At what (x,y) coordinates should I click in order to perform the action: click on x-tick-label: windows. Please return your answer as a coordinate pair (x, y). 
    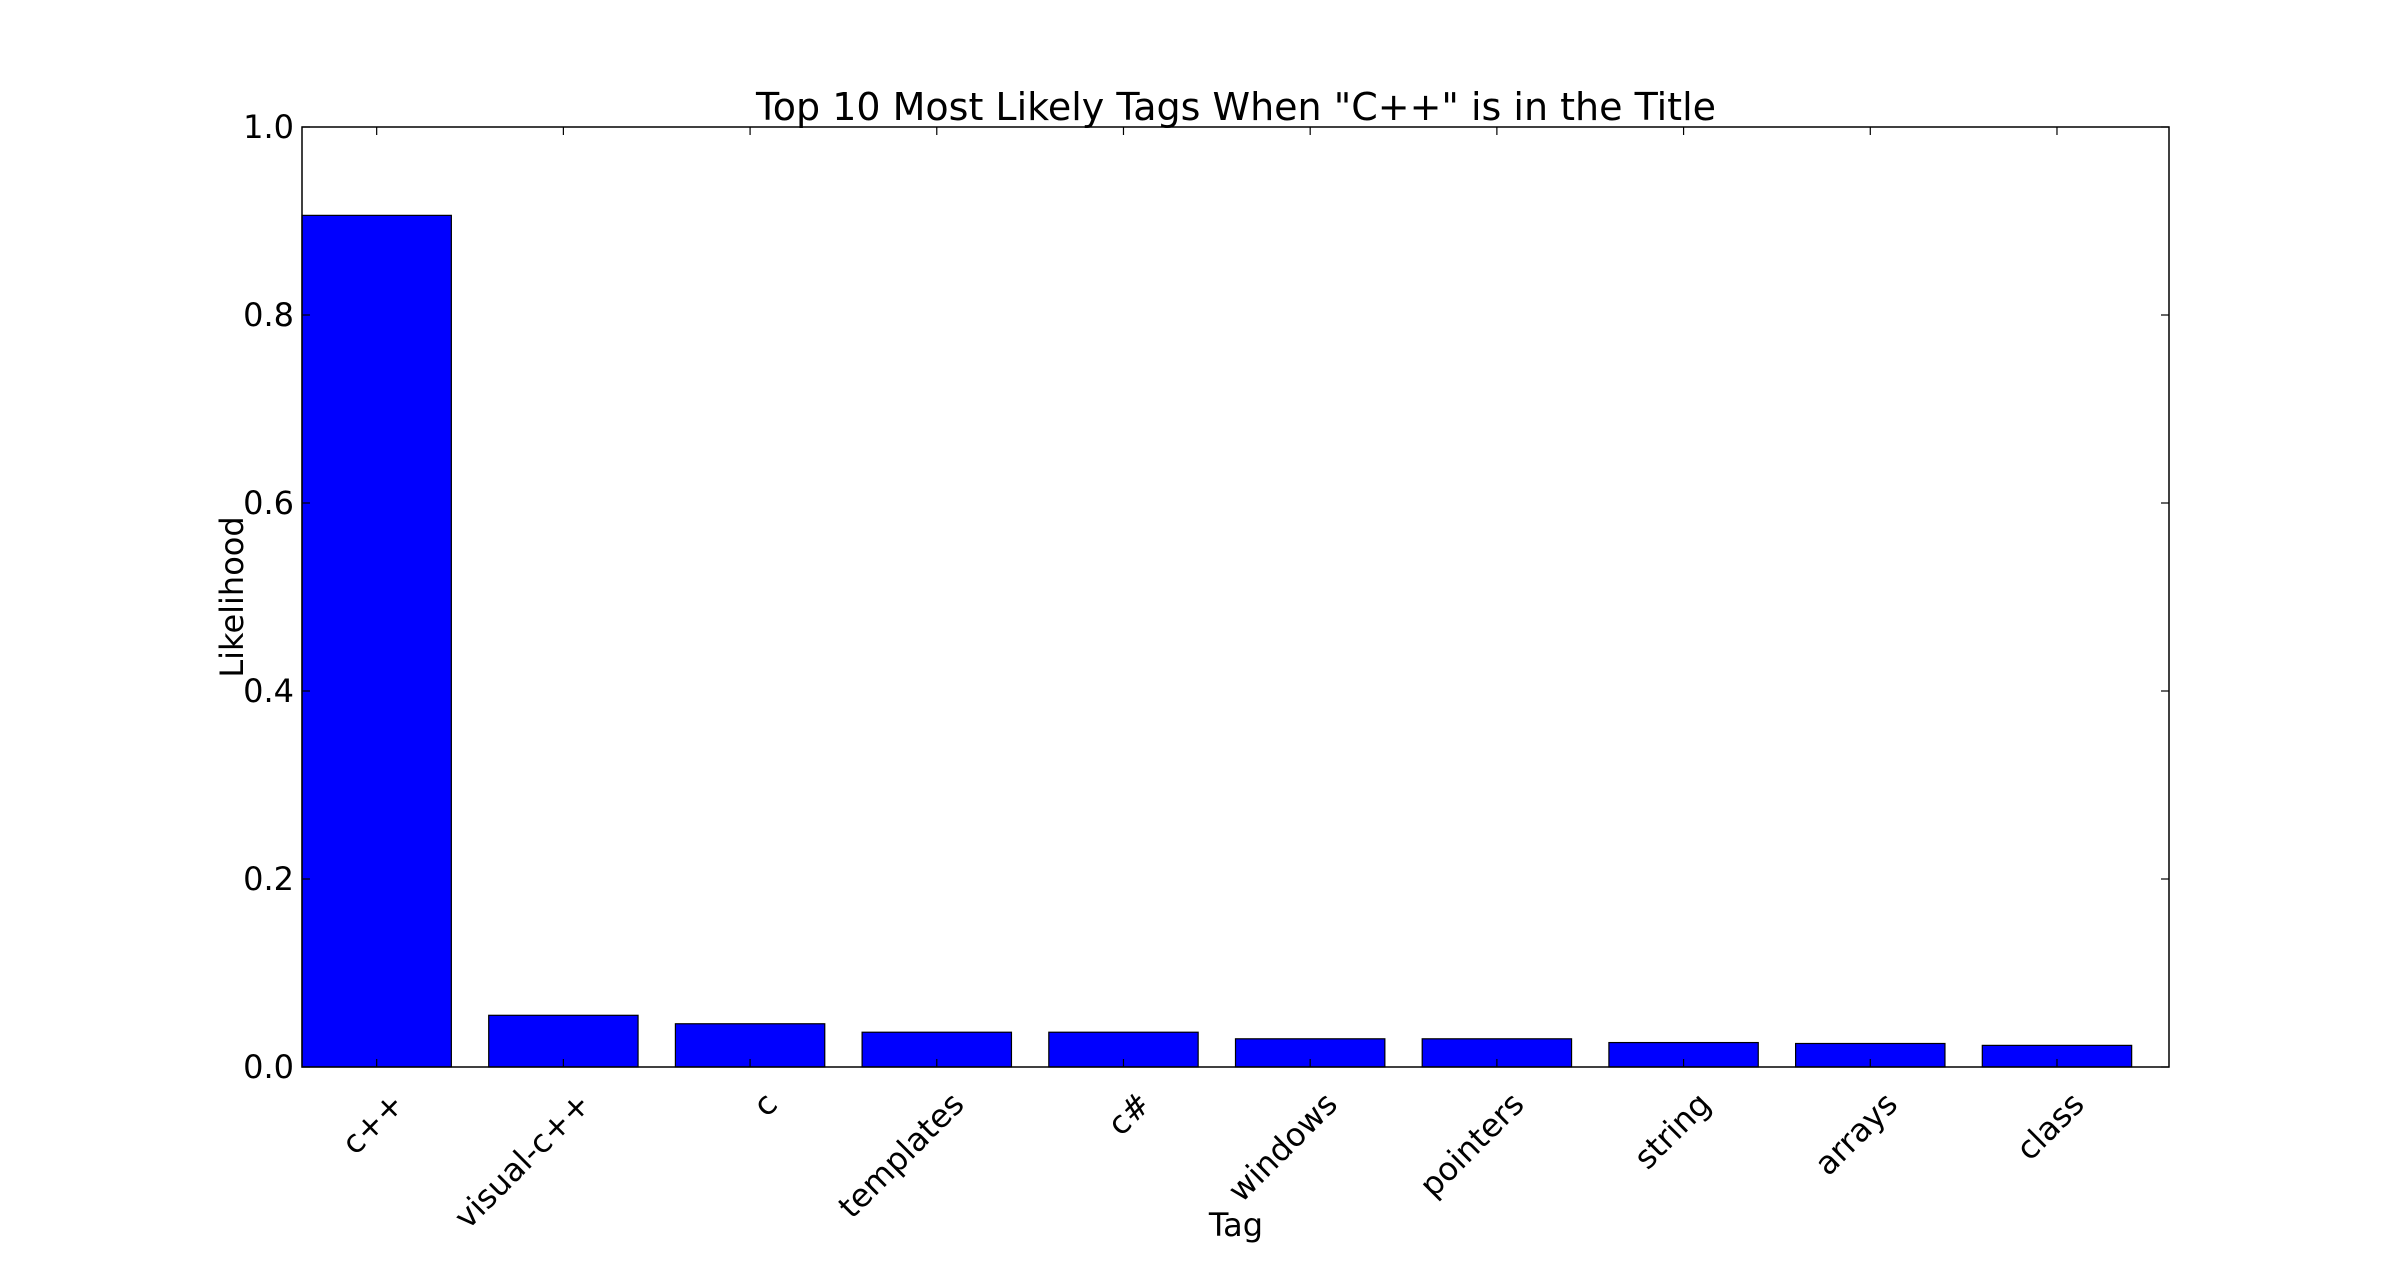
    Looking at the image, I should click on (1282, 1147).